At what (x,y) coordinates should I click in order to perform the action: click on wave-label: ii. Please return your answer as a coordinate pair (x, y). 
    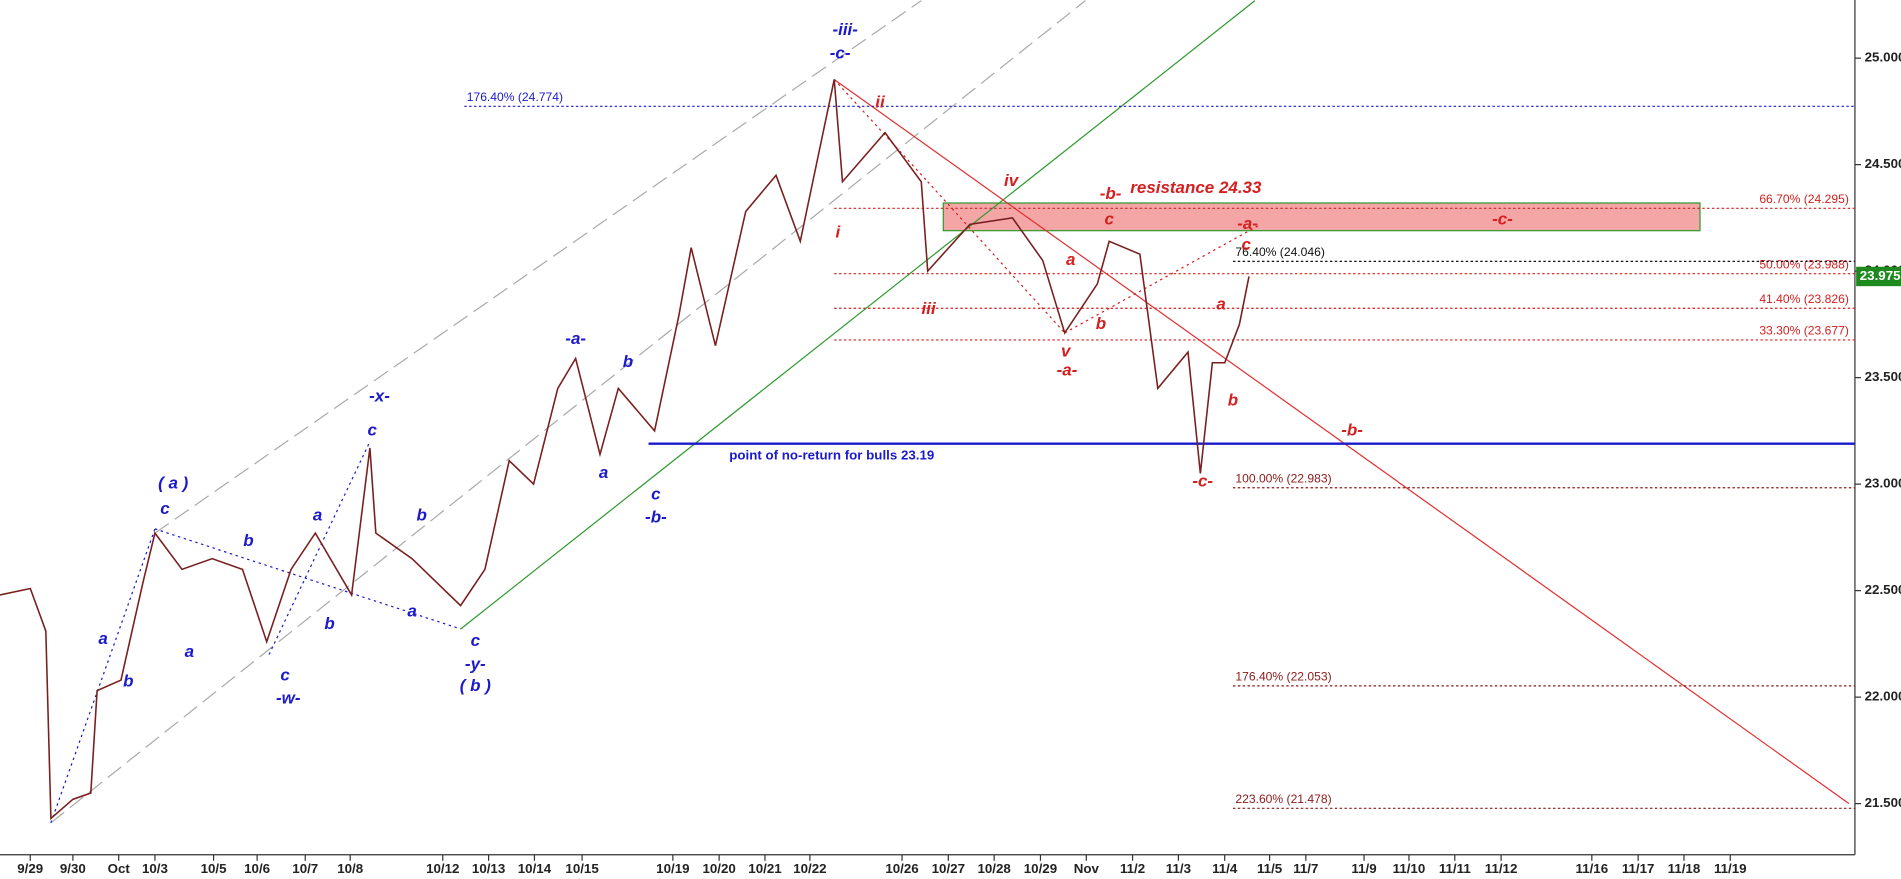
    Looking at the image, I should click on (880, 101).